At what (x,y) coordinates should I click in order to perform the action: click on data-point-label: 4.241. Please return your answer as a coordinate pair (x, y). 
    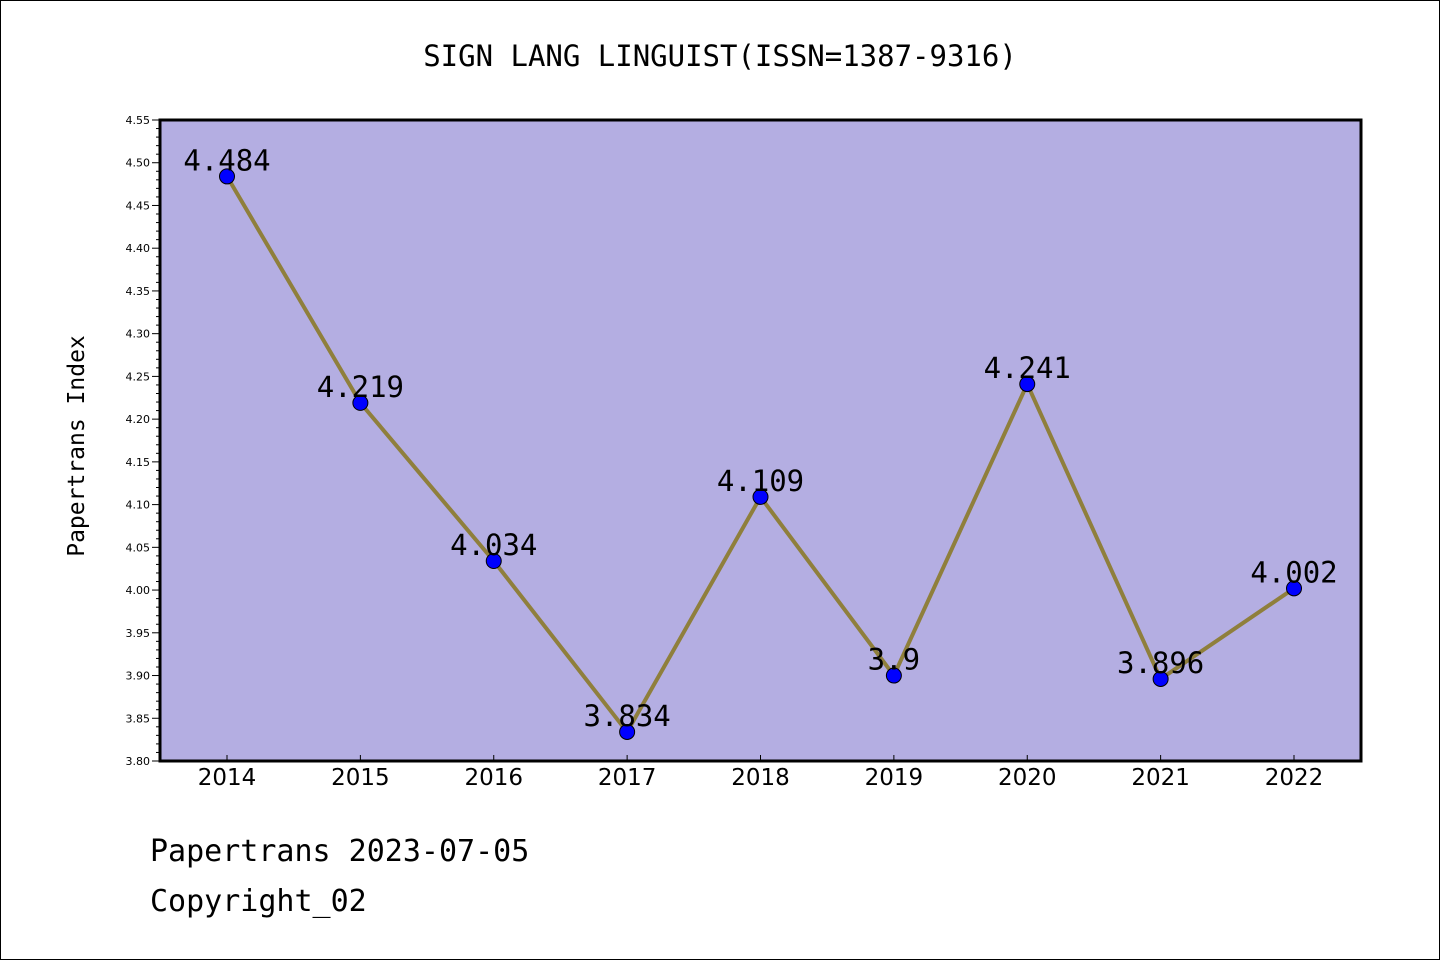
    Looking at the image, I should click on (1027, 368).